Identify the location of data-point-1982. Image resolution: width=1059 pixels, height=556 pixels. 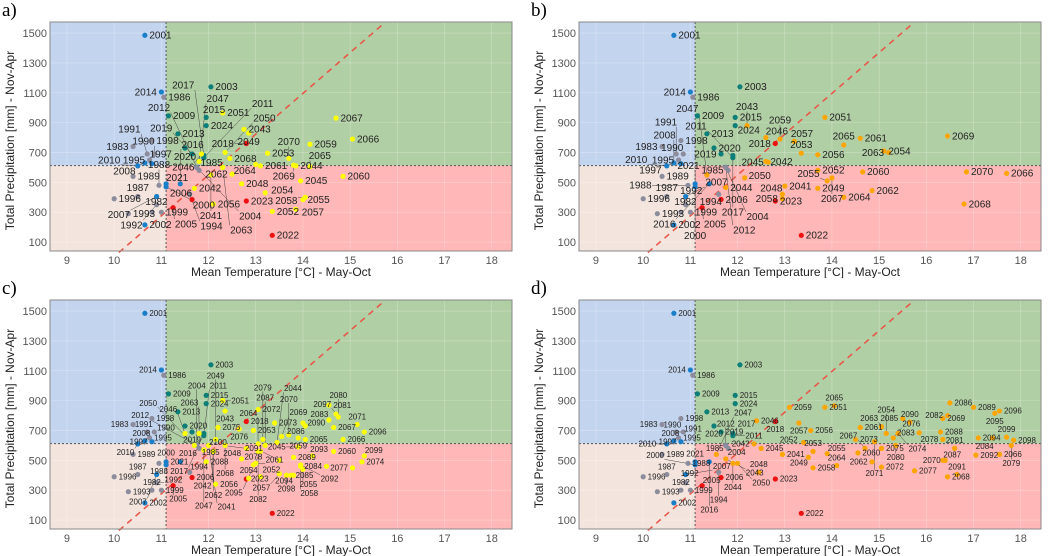
(152, 490).